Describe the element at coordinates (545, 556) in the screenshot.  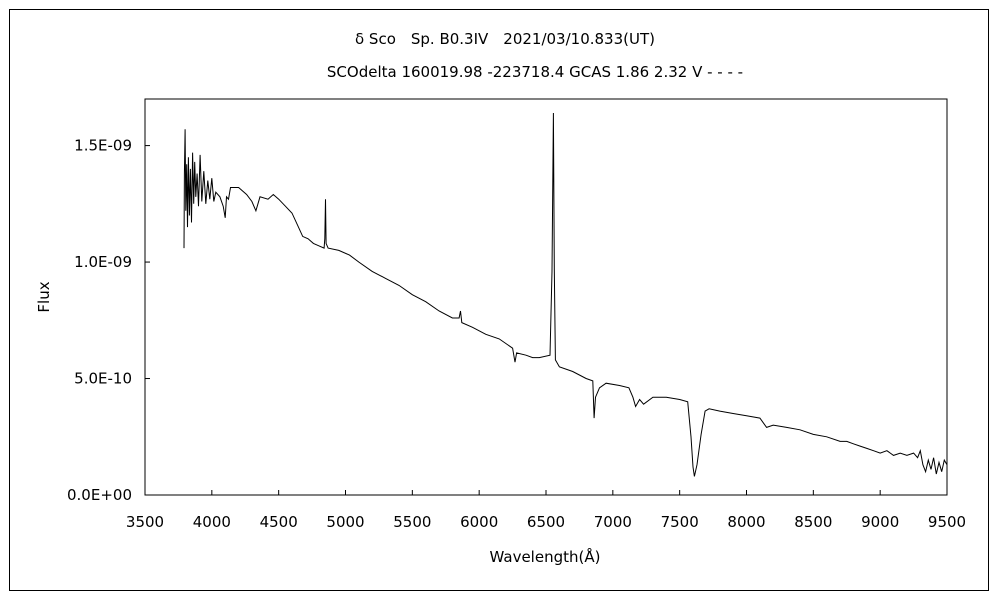
I see `x-axis-label: Wavelength(Å)` at that location.